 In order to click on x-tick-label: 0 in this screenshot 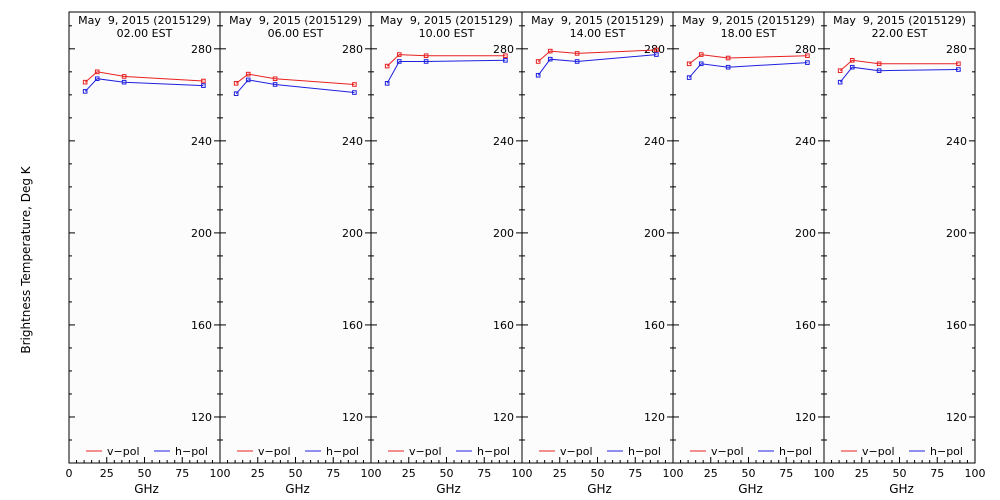, I will do `click(69, 473)`.